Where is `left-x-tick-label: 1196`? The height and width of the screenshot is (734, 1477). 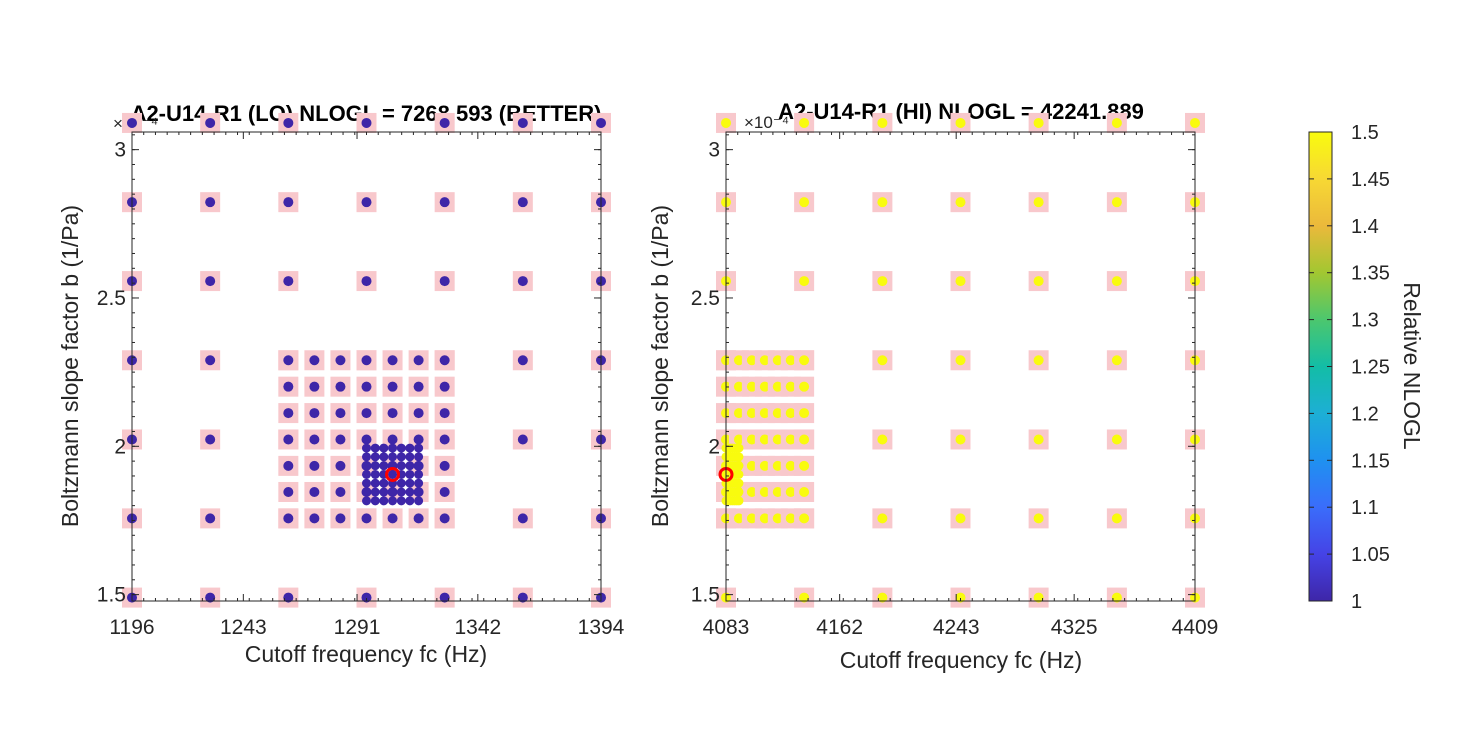 left-x-tick-label: 1196 is located at coordinates (131, 627).